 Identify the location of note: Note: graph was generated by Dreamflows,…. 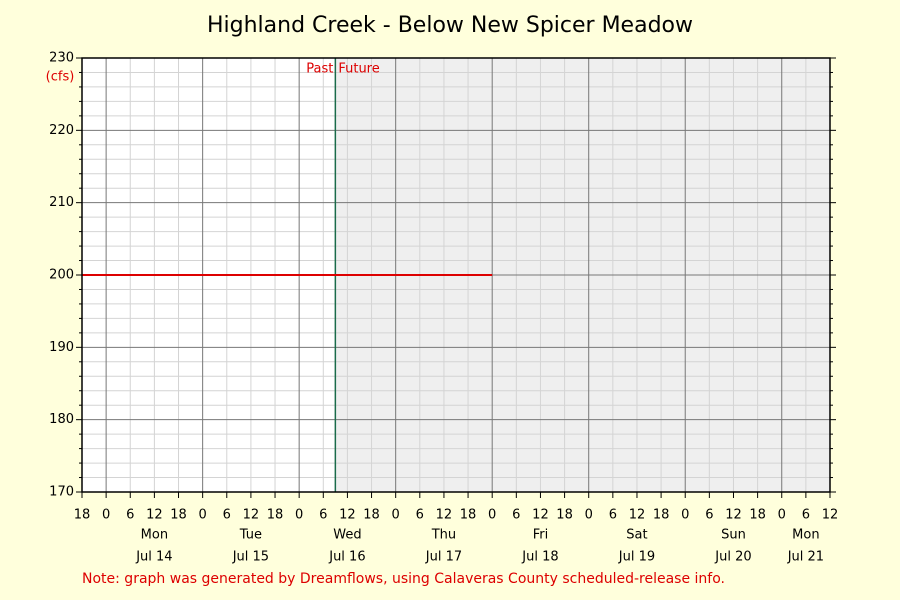
(403, 579).